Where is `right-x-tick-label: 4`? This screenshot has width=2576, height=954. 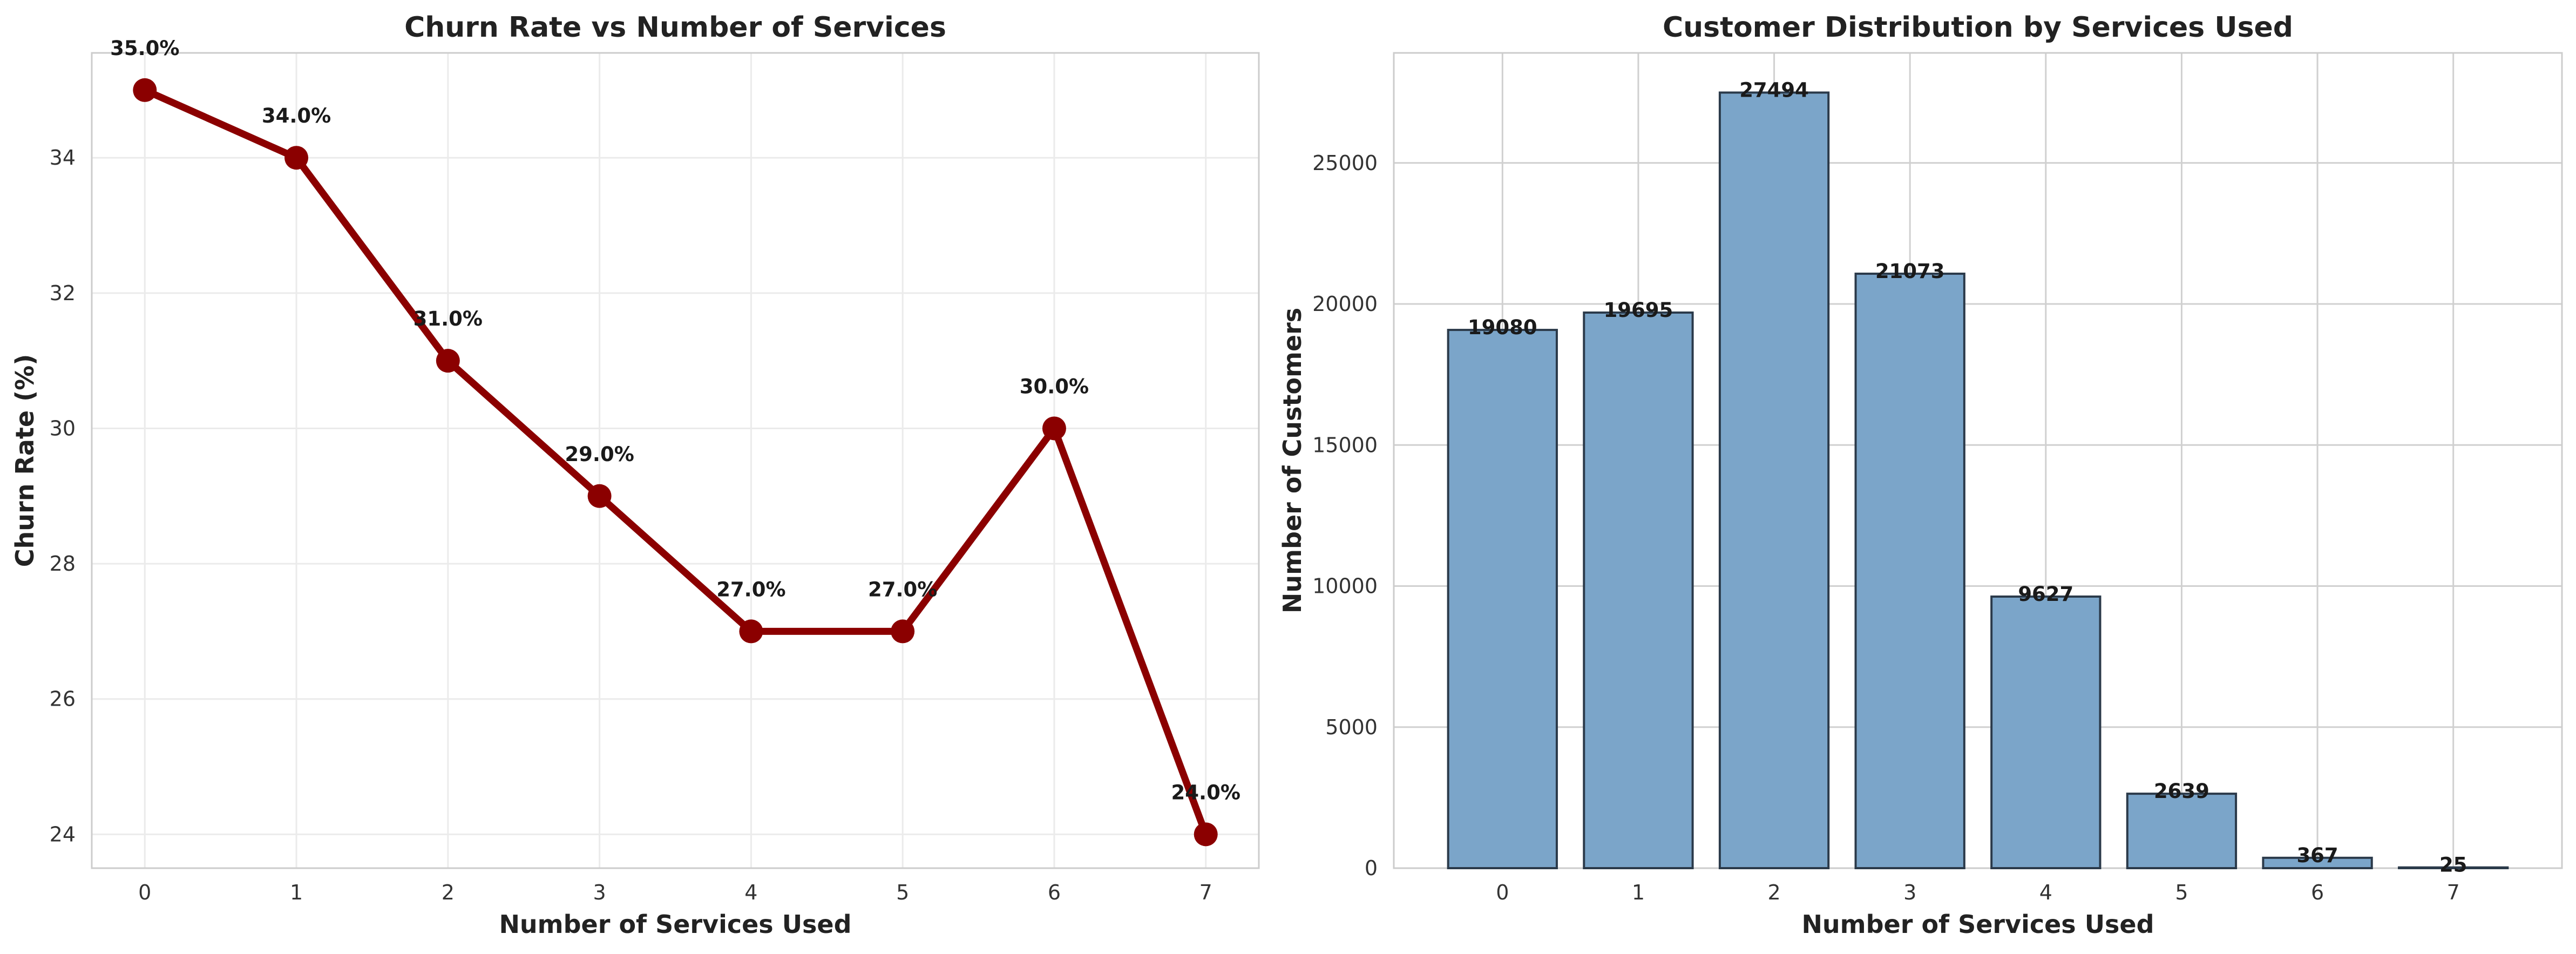 right-x-tick-label: 4 is located at coordinates (2045, 892).